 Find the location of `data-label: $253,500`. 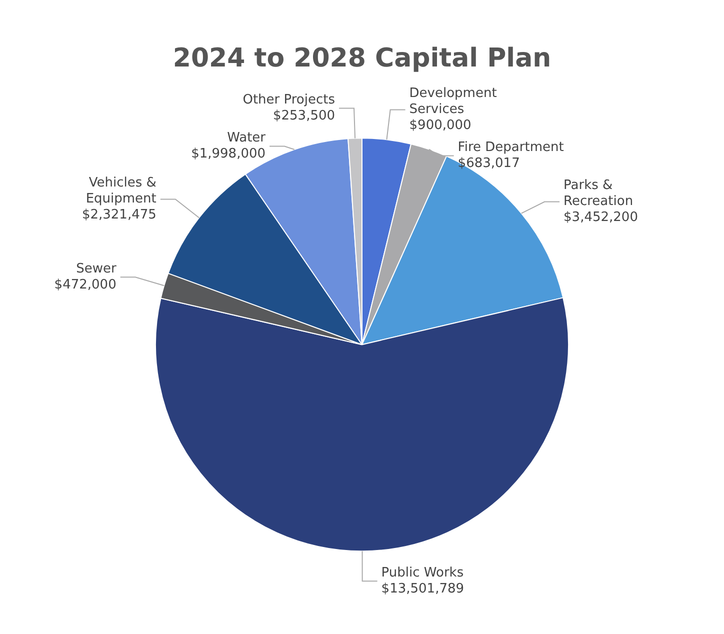

data-label: $253,500 is located at coordinates (304, 116).